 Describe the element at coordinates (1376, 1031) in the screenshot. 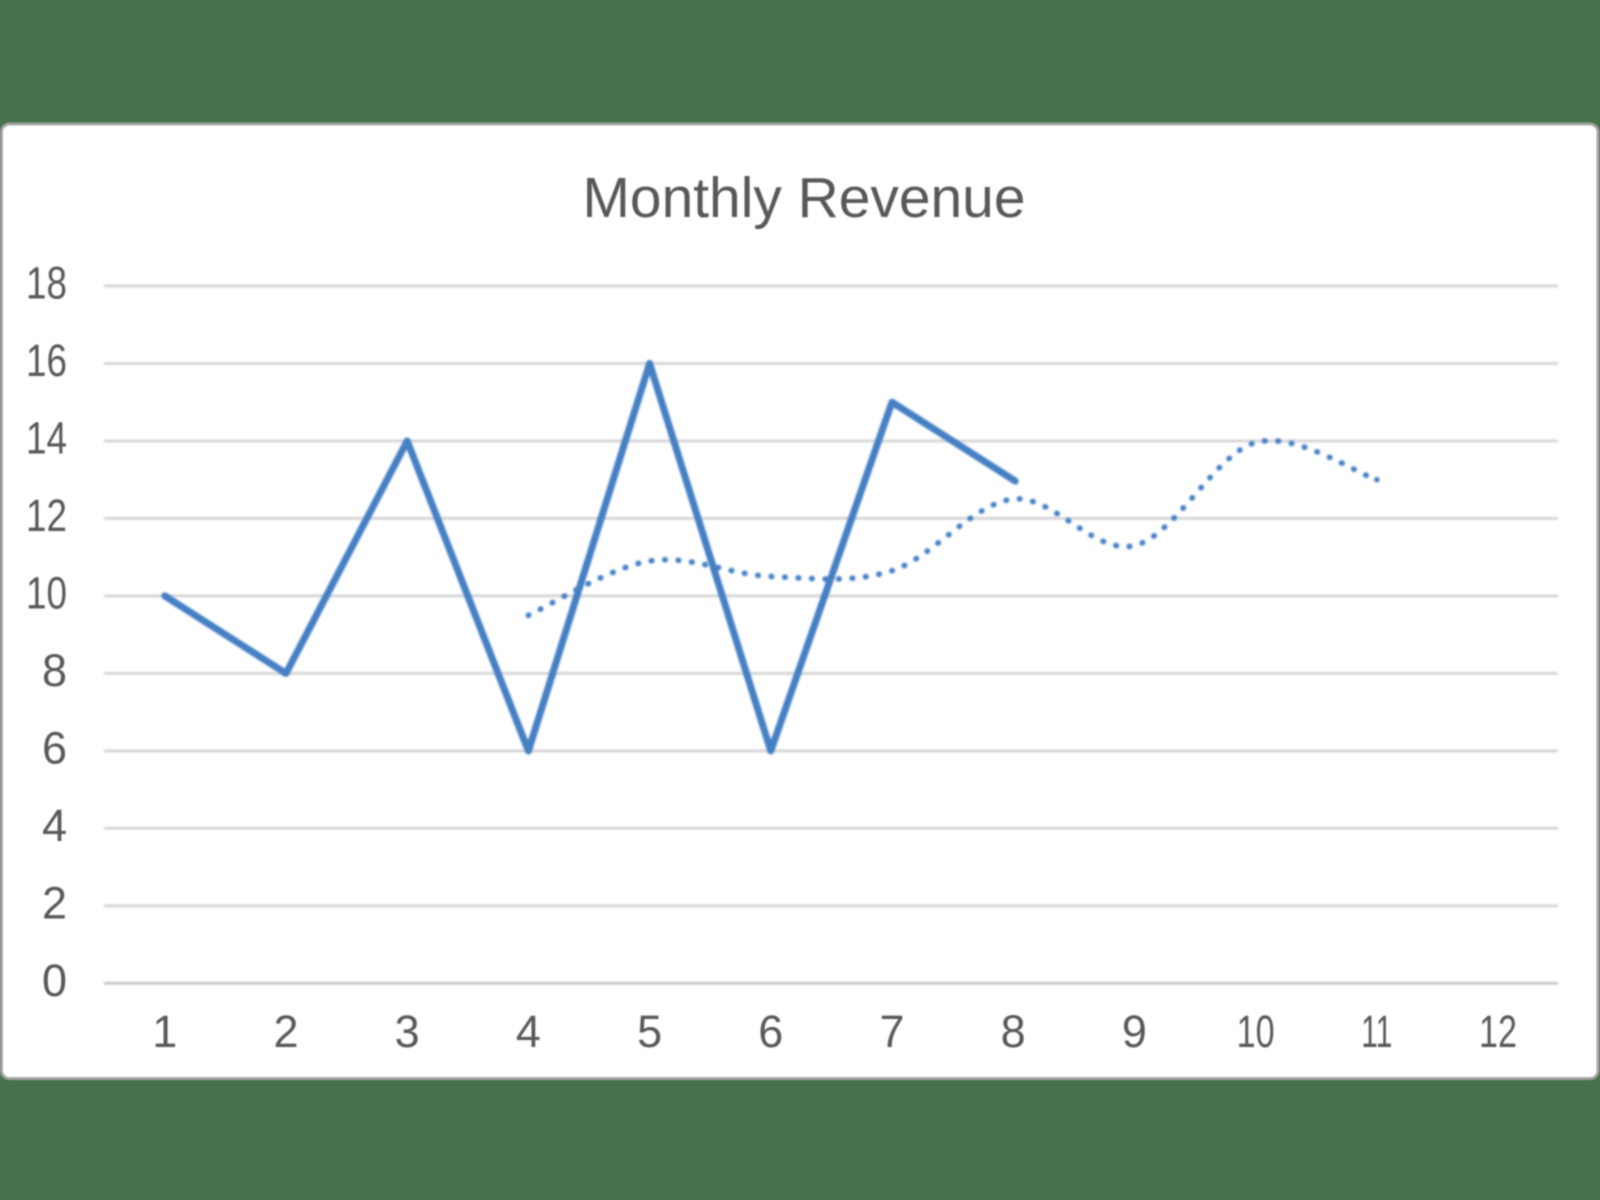

I see `svg-text: 11` at that location.